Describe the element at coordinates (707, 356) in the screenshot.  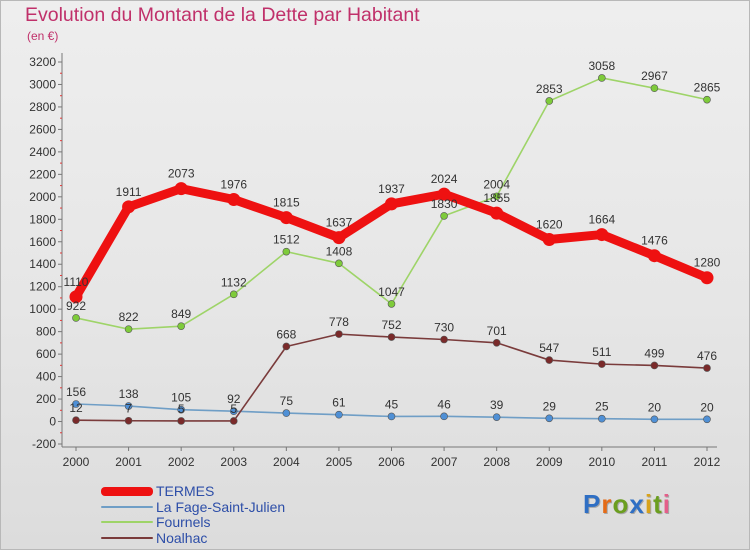
I see `data-label: 476` at that location.